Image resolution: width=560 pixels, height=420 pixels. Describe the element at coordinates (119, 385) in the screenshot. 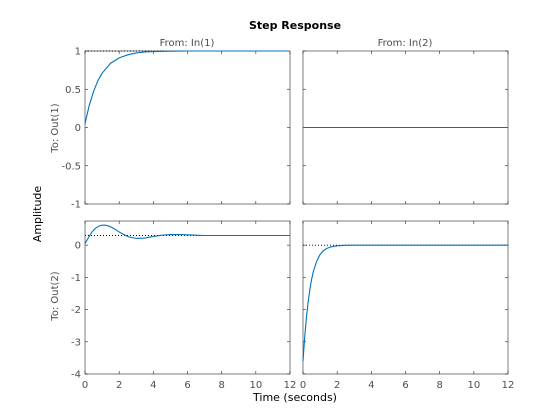

I see `xtick-label-r2c1-1: 2` at that location.